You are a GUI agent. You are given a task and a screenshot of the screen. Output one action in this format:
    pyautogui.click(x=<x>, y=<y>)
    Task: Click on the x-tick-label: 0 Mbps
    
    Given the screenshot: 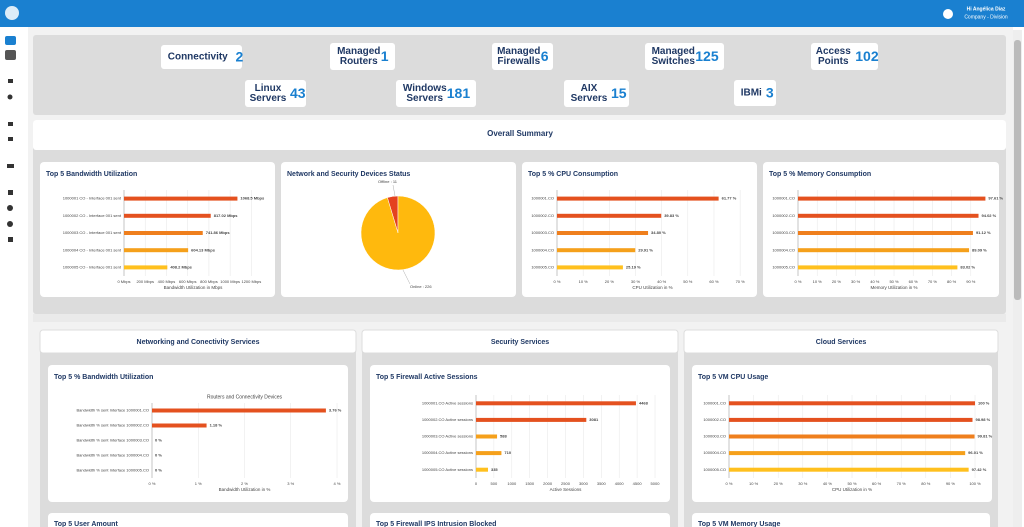 What is the action you would take?
    pyautogui.click(x=123, y=281)
    